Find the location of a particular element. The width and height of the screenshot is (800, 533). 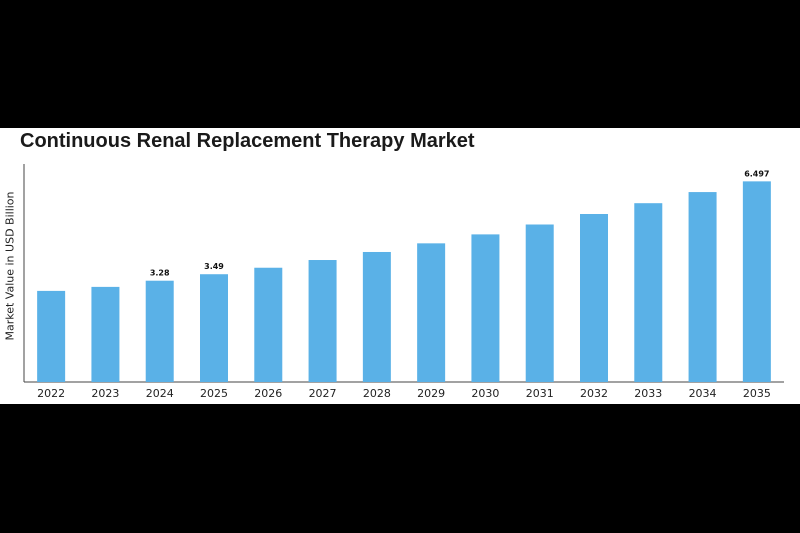

bar-2027 is located at coordinates (322, 321).